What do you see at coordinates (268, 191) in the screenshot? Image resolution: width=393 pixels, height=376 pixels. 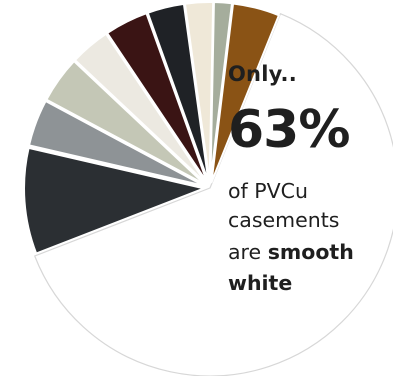 I see `caption-line-1: of PVCu` at bounding box center [268, 191].